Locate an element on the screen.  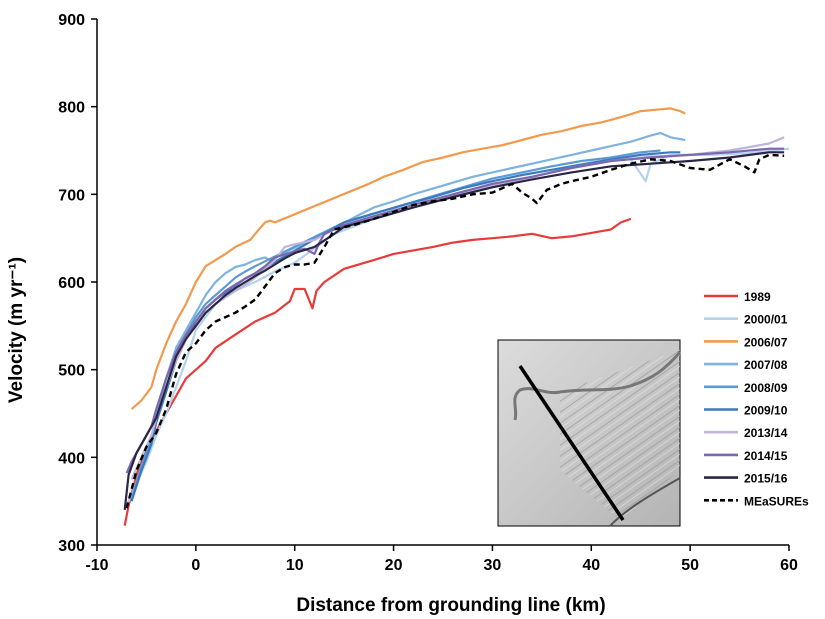
legend-label: 2013/14 is located at coordinates (766, 433).